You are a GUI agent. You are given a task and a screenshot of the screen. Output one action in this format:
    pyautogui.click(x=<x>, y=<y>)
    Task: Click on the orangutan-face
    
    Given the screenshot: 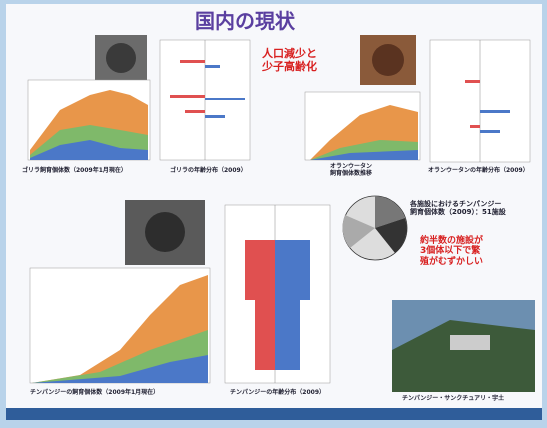 What is the action you would take?
    pyautogui.click(x=388, y=60)
    